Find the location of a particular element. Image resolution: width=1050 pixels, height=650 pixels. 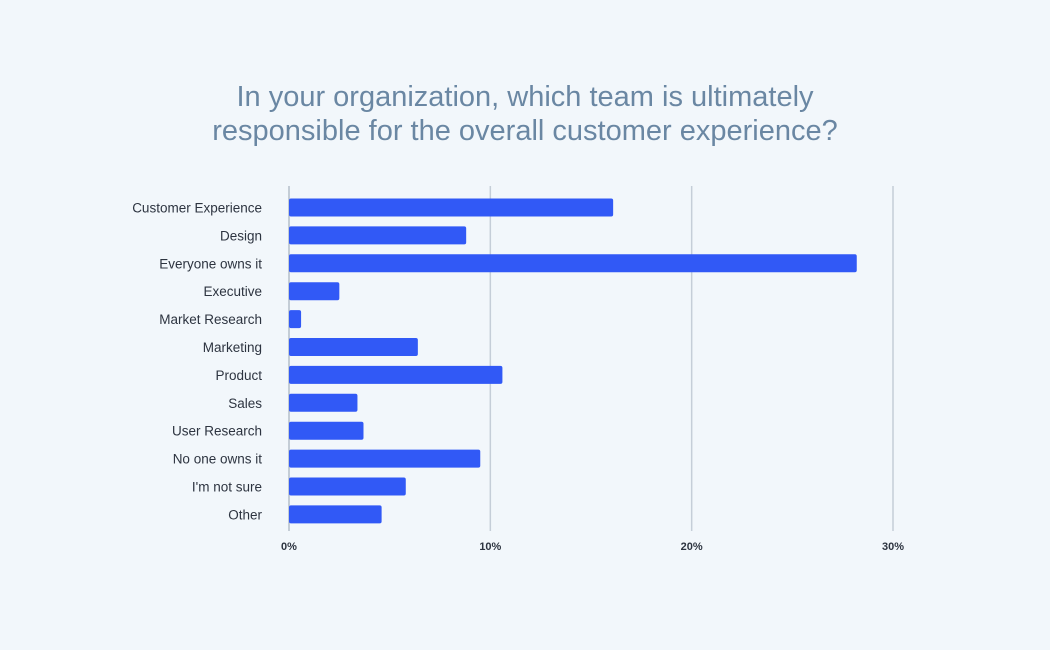

category-label: Market Research is located at coordinates (210, 319).